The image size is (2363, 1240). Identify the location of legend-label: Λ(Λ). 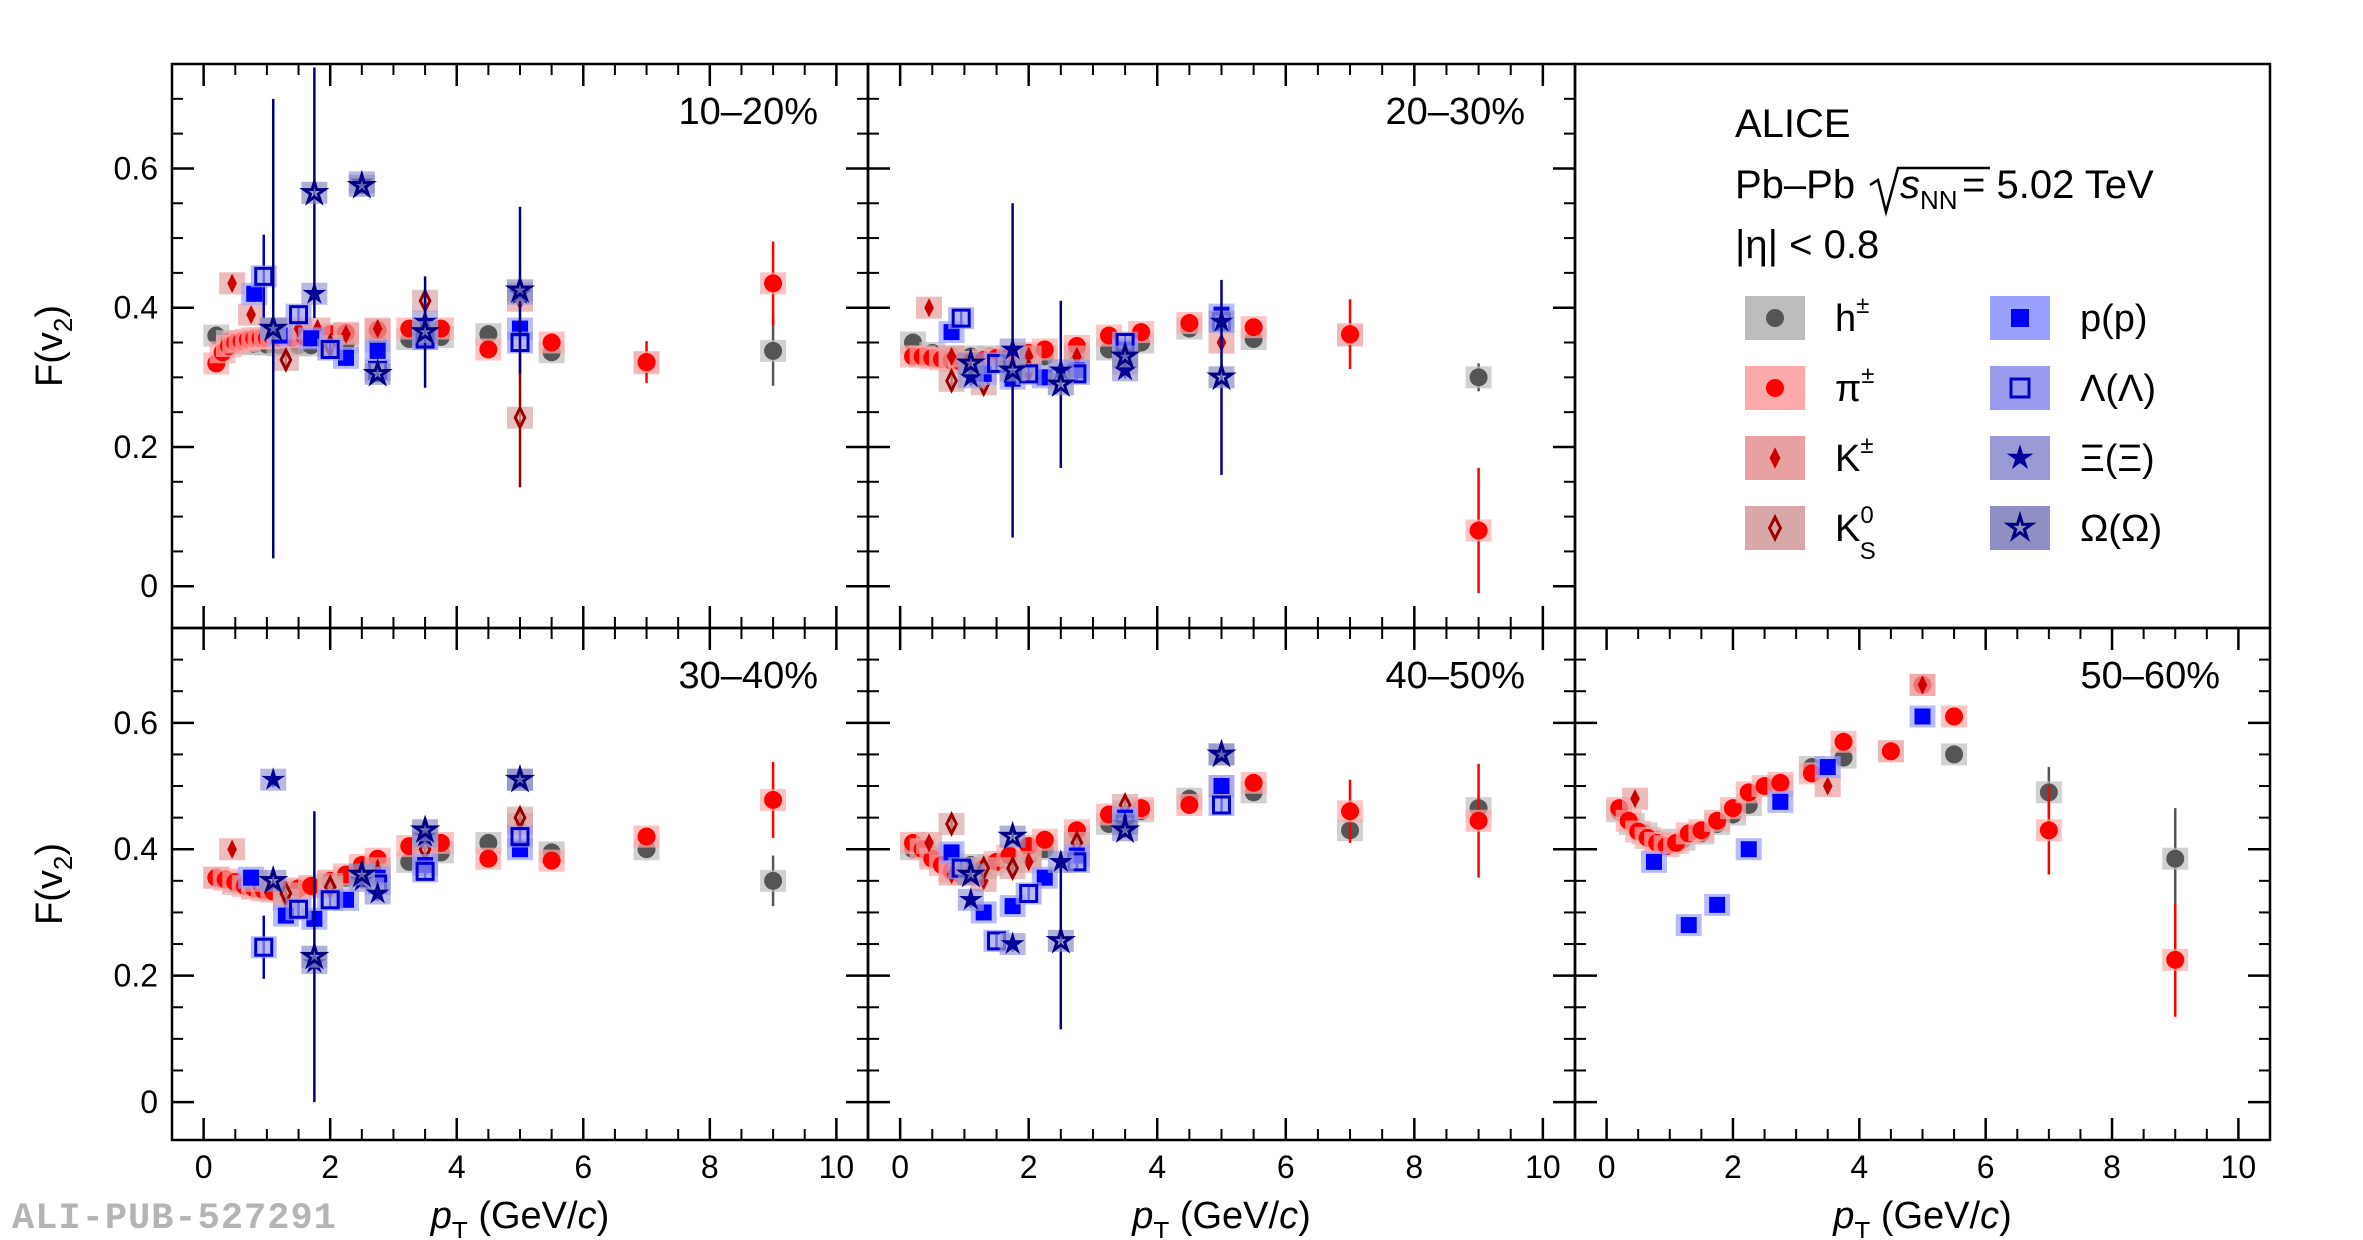
(2118, 389).